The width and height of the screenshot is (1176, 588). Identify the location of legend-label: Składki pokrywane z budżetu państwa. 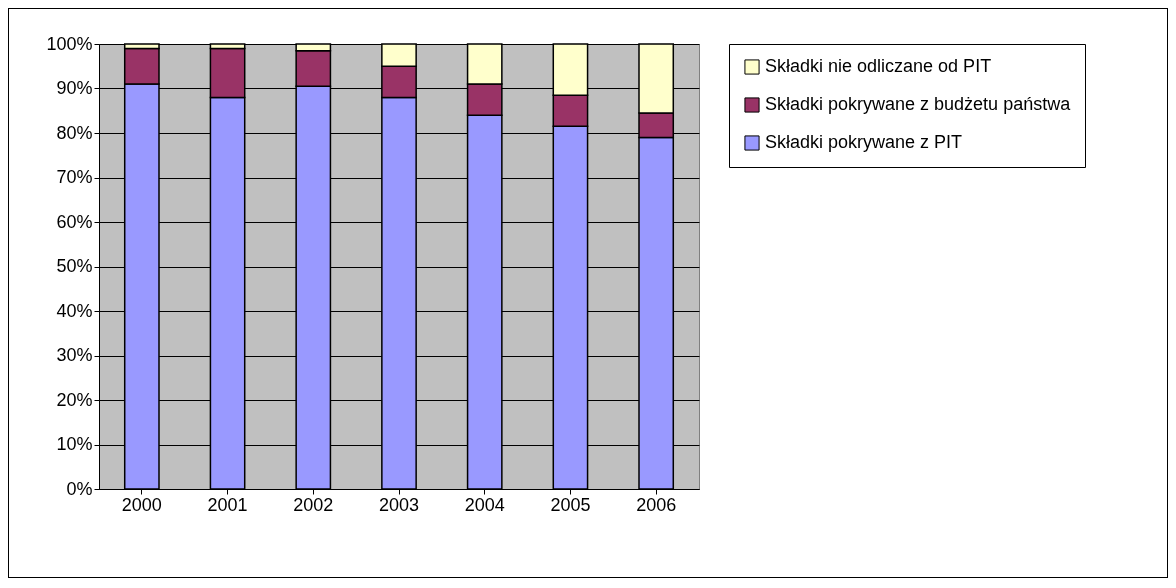
(918, 104).